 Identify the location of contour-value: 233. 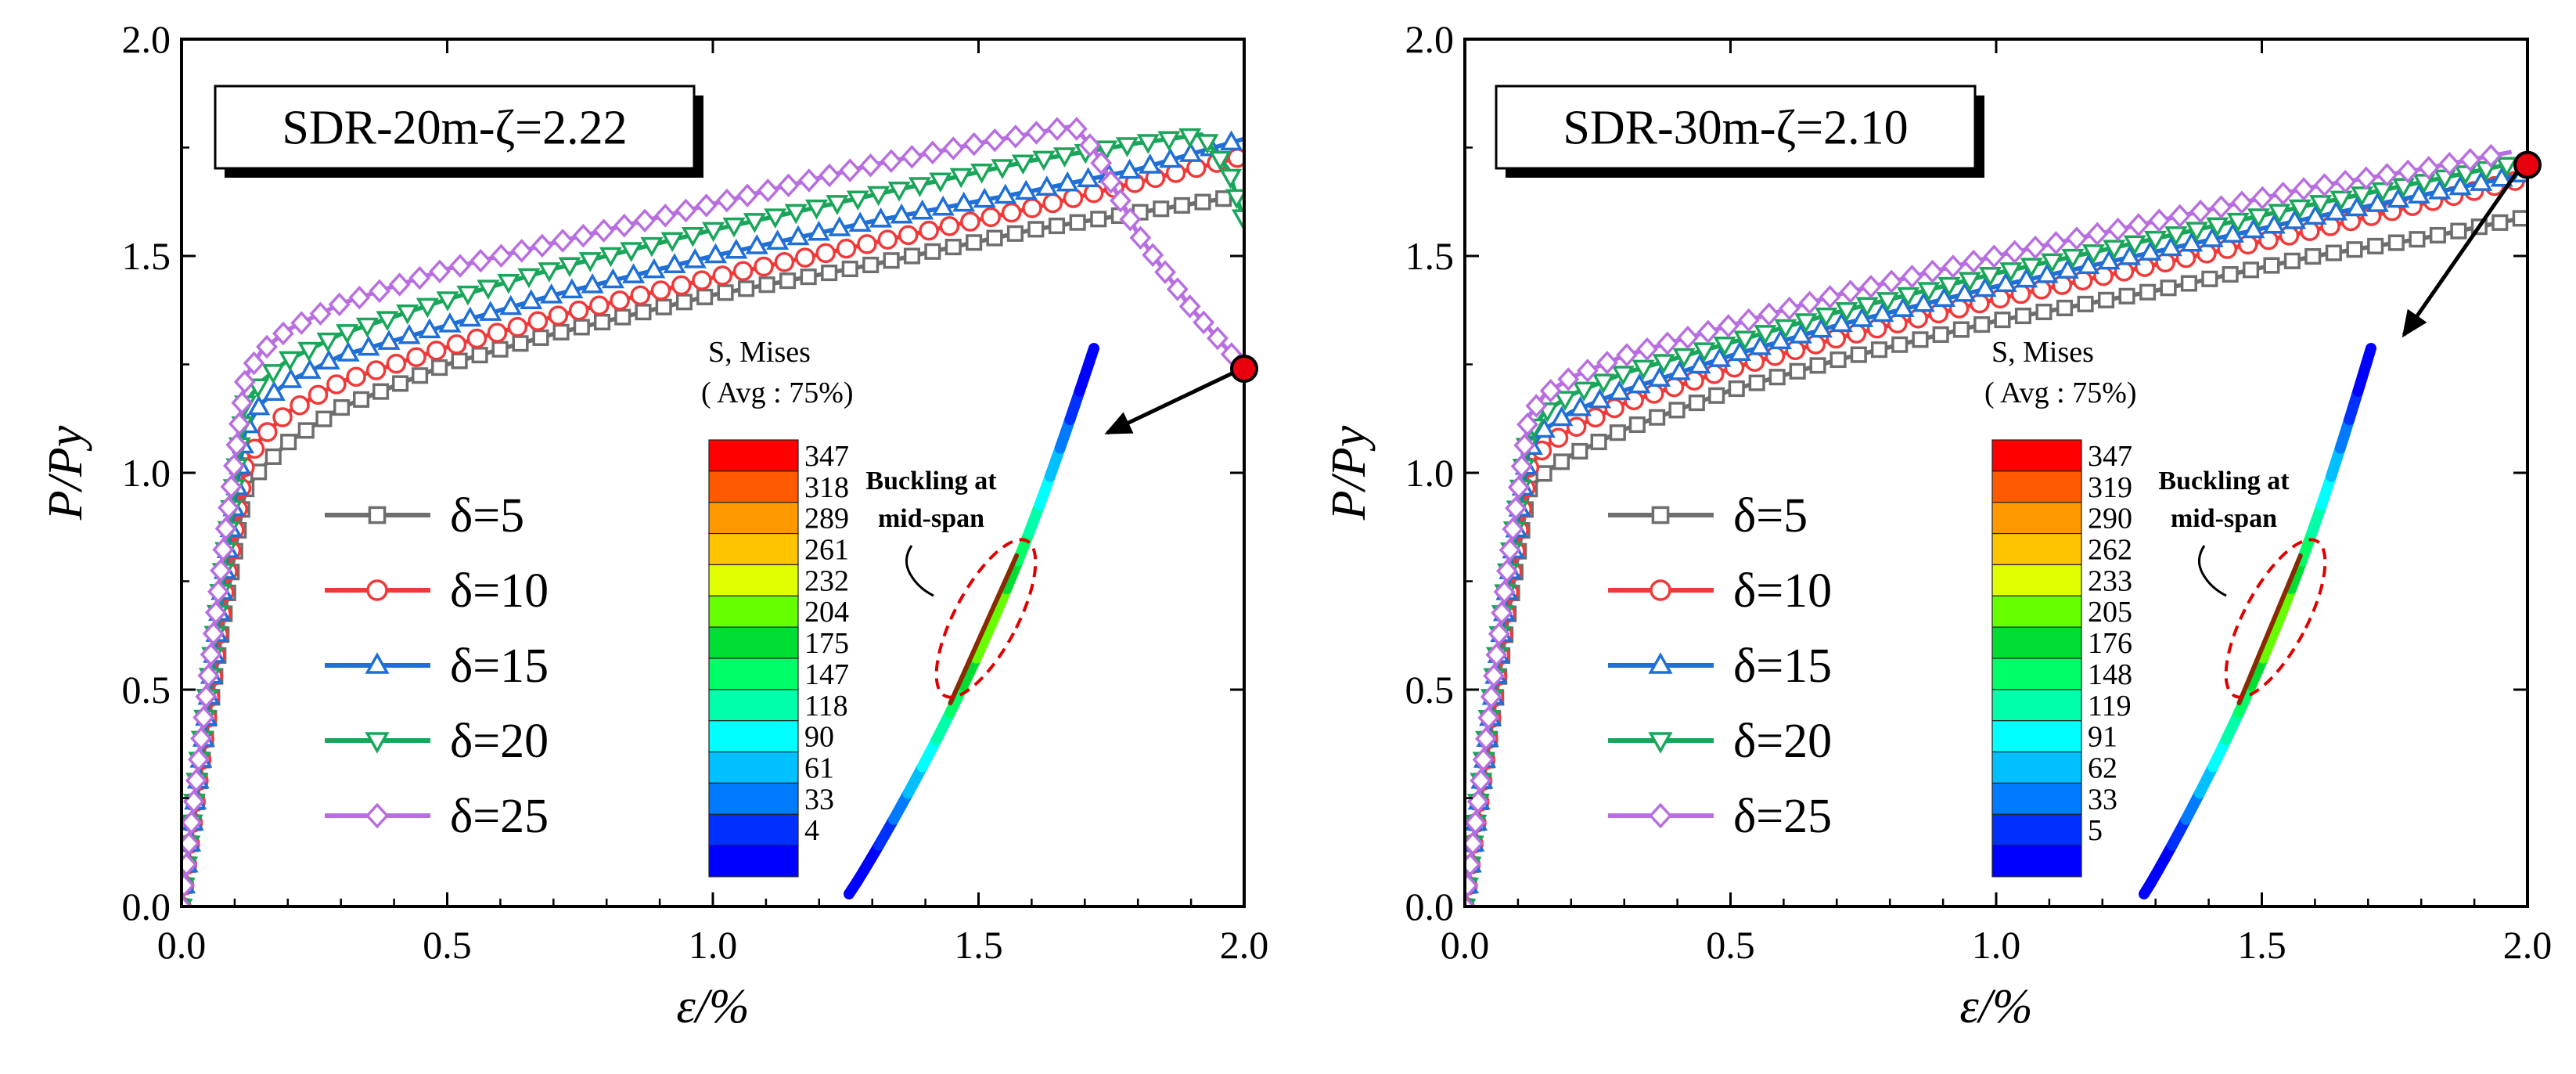
(2110, 581).